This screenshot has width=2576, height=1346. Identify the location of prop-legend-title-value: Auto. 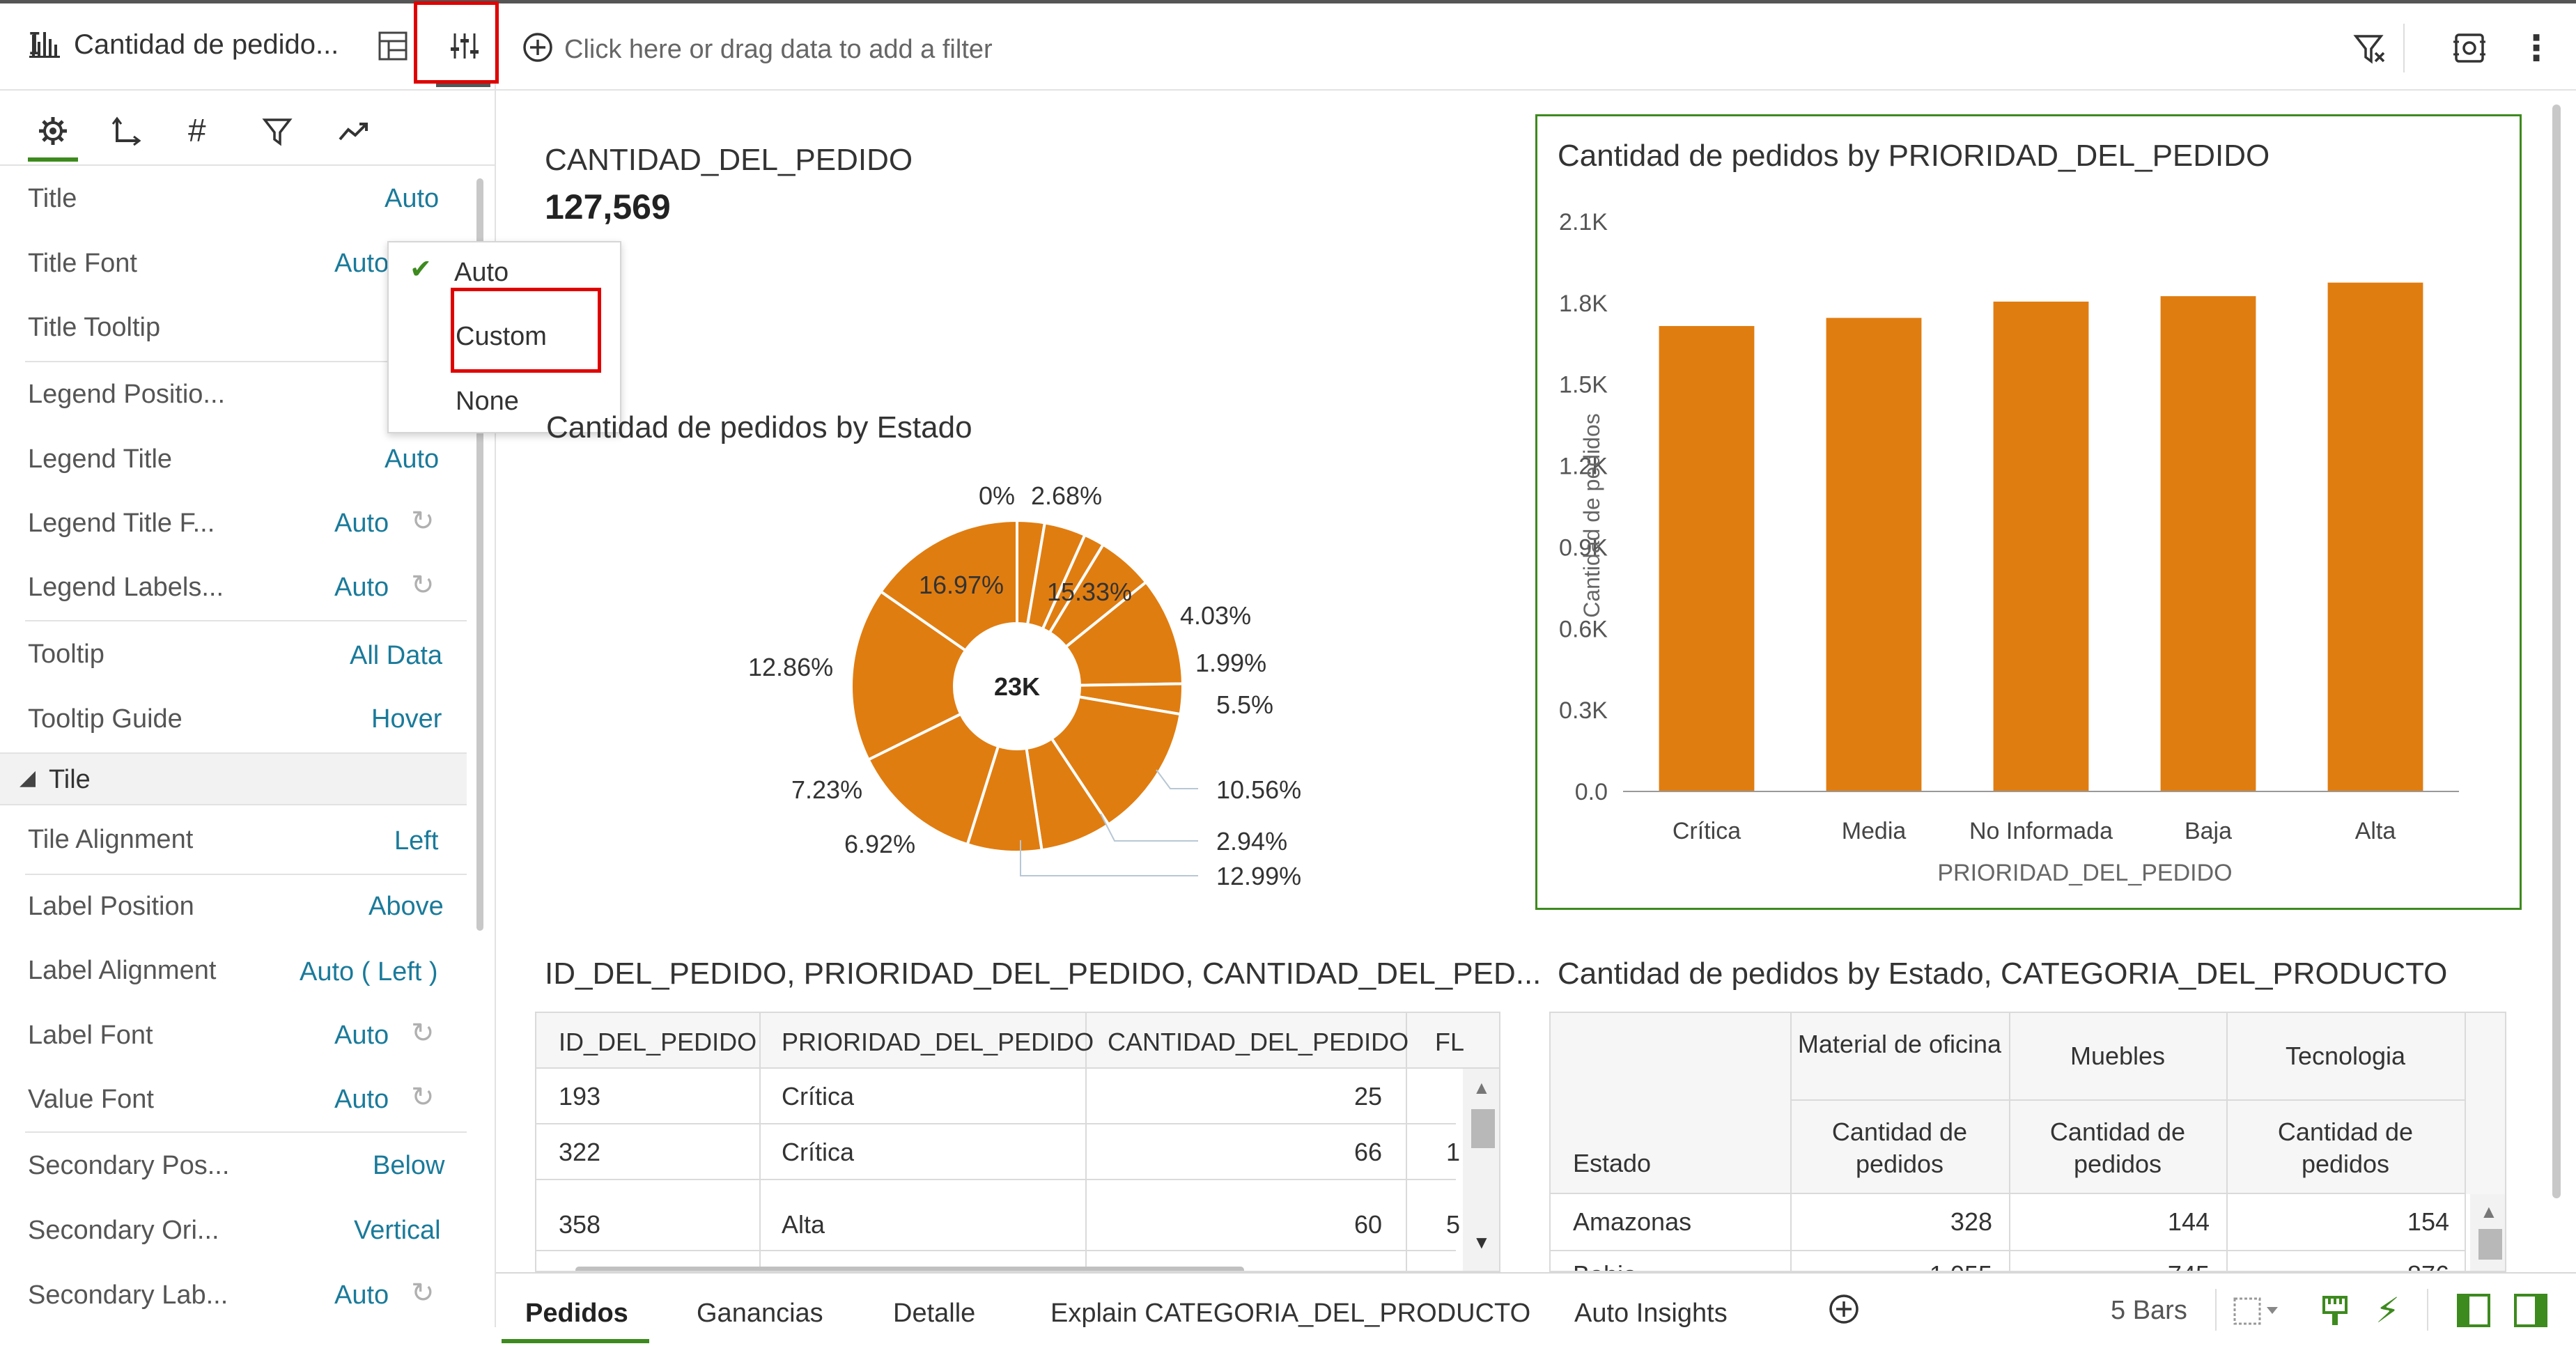
(412, 459).